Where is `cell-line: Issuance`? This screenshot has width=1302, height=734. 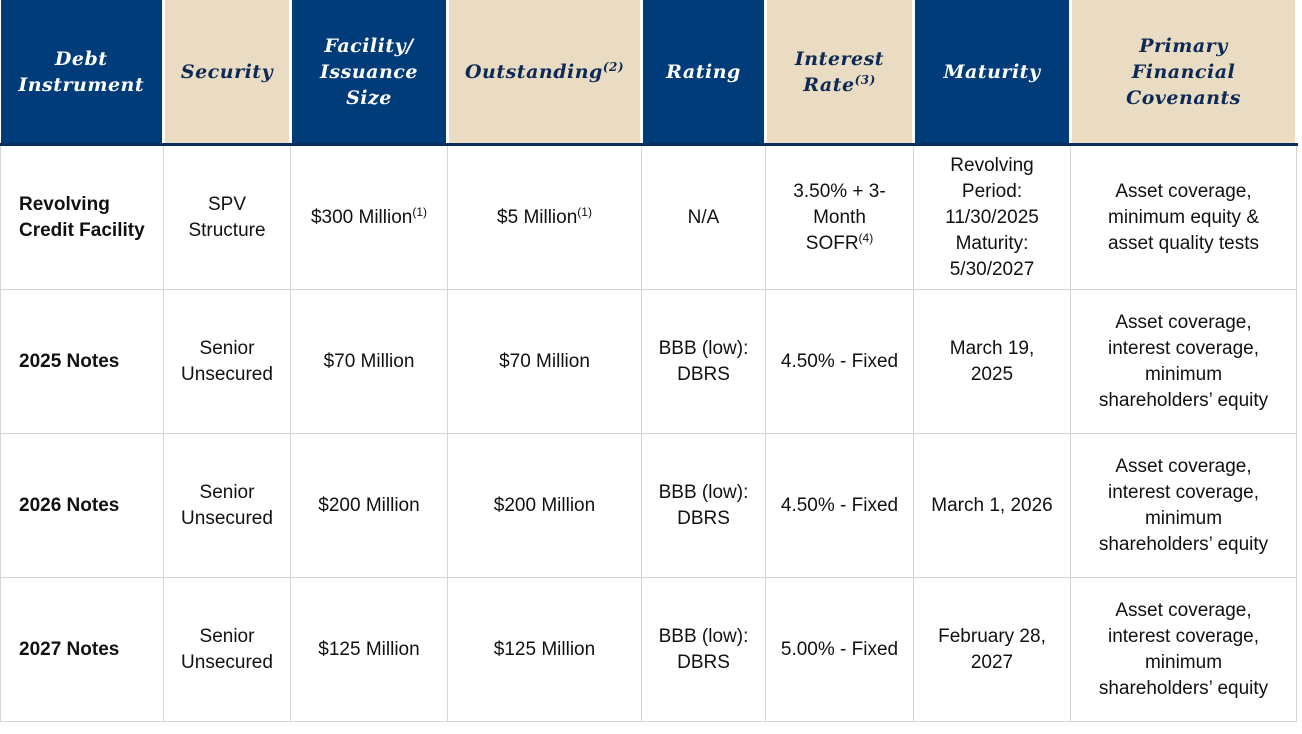 cell-line: Issuance is located at coordinates (369, 72).